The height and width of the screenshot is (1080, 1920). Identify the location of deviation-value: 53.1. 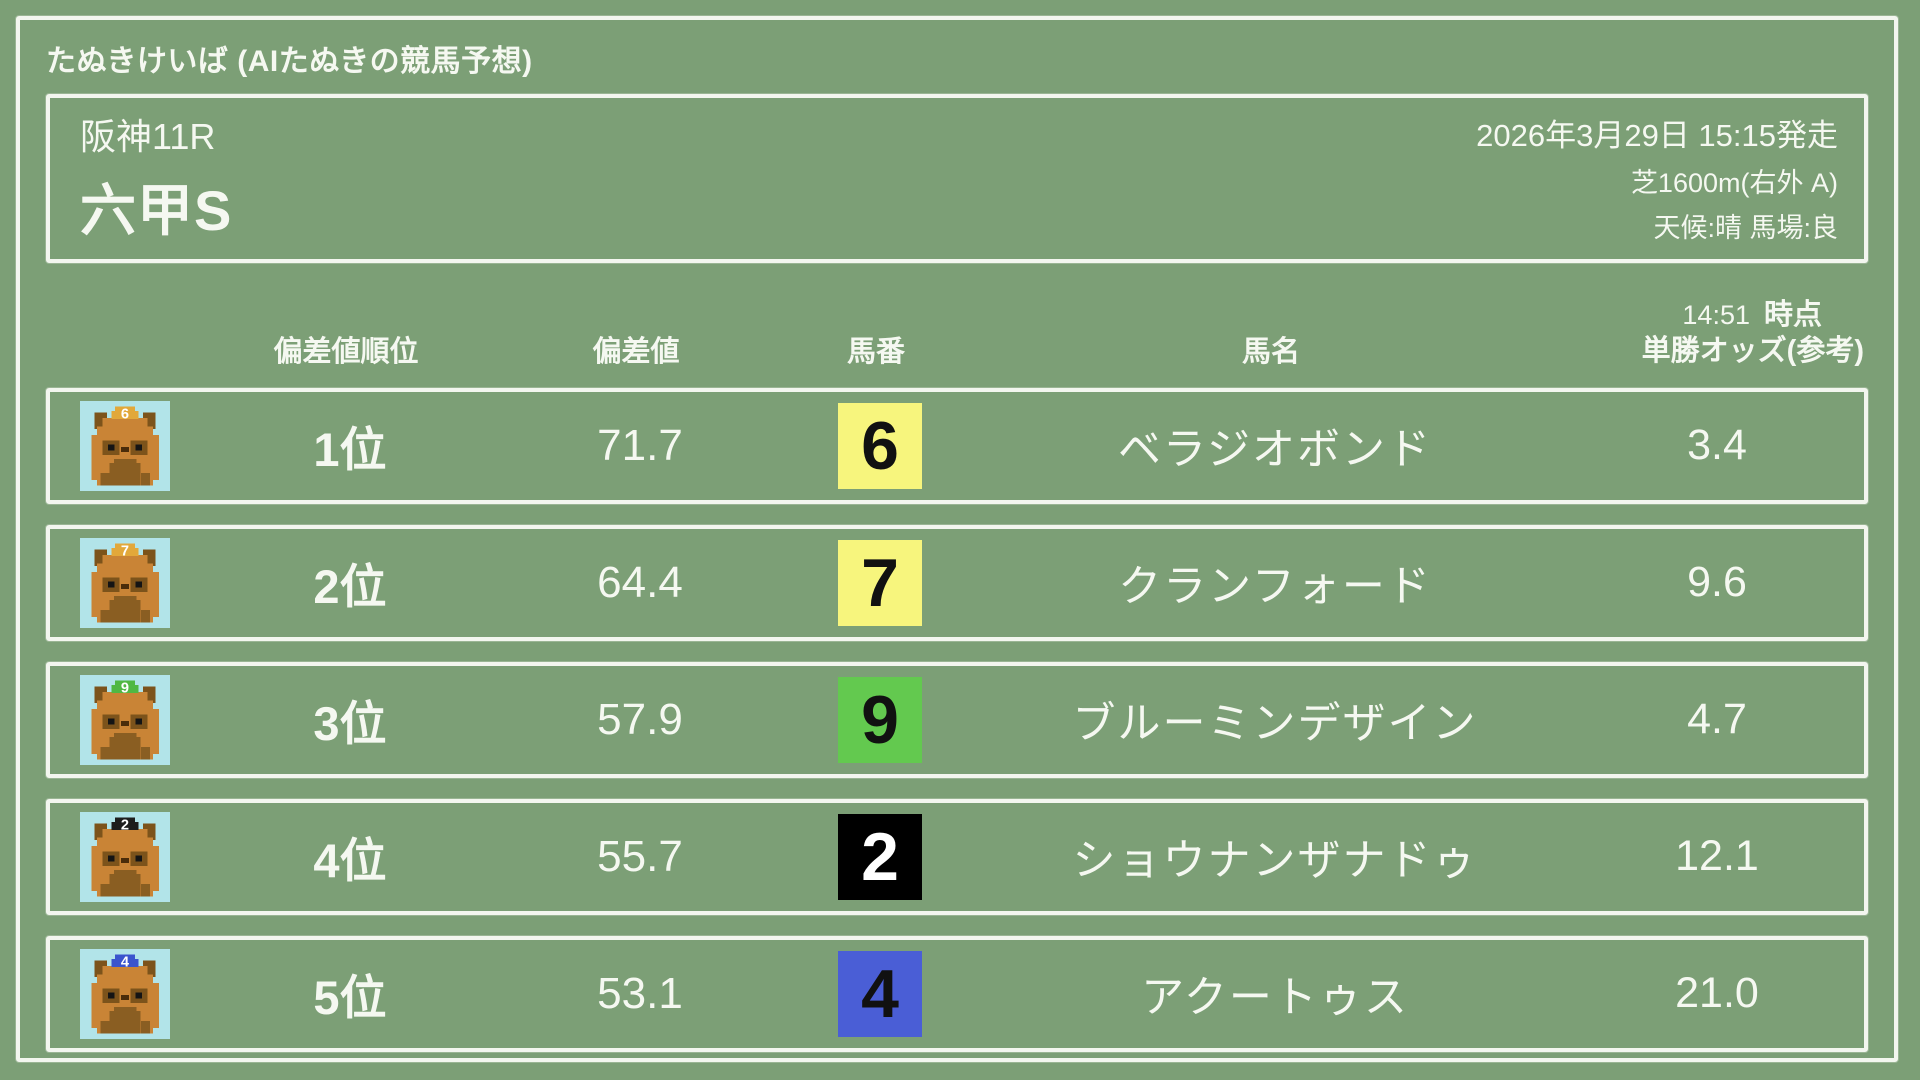
(640, 993).